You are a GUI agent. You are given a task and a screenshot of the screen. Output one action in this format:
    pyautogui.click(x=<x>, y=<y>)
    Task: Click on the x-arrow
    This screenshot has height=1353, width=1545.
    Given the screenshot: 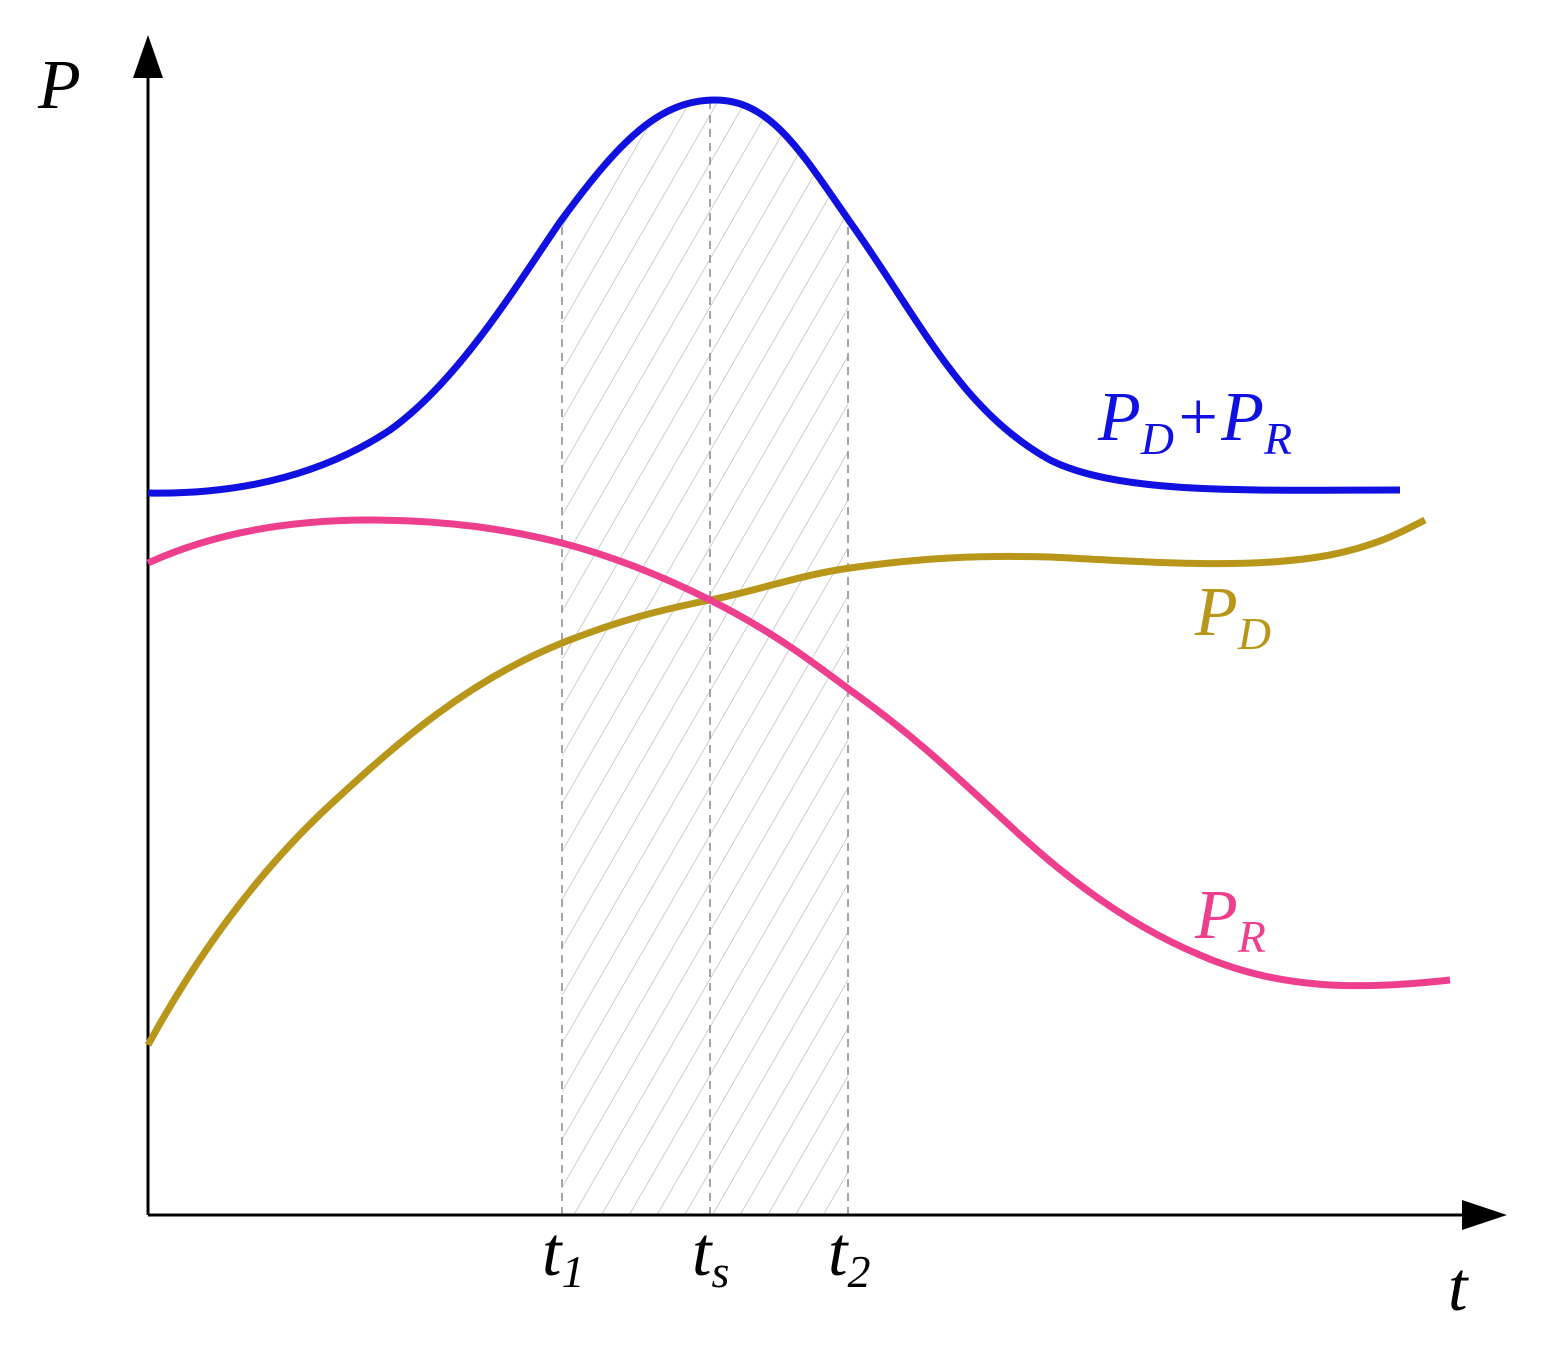 What is the action you would take?
    pyautogui.click(x=1484, y=1215)
    